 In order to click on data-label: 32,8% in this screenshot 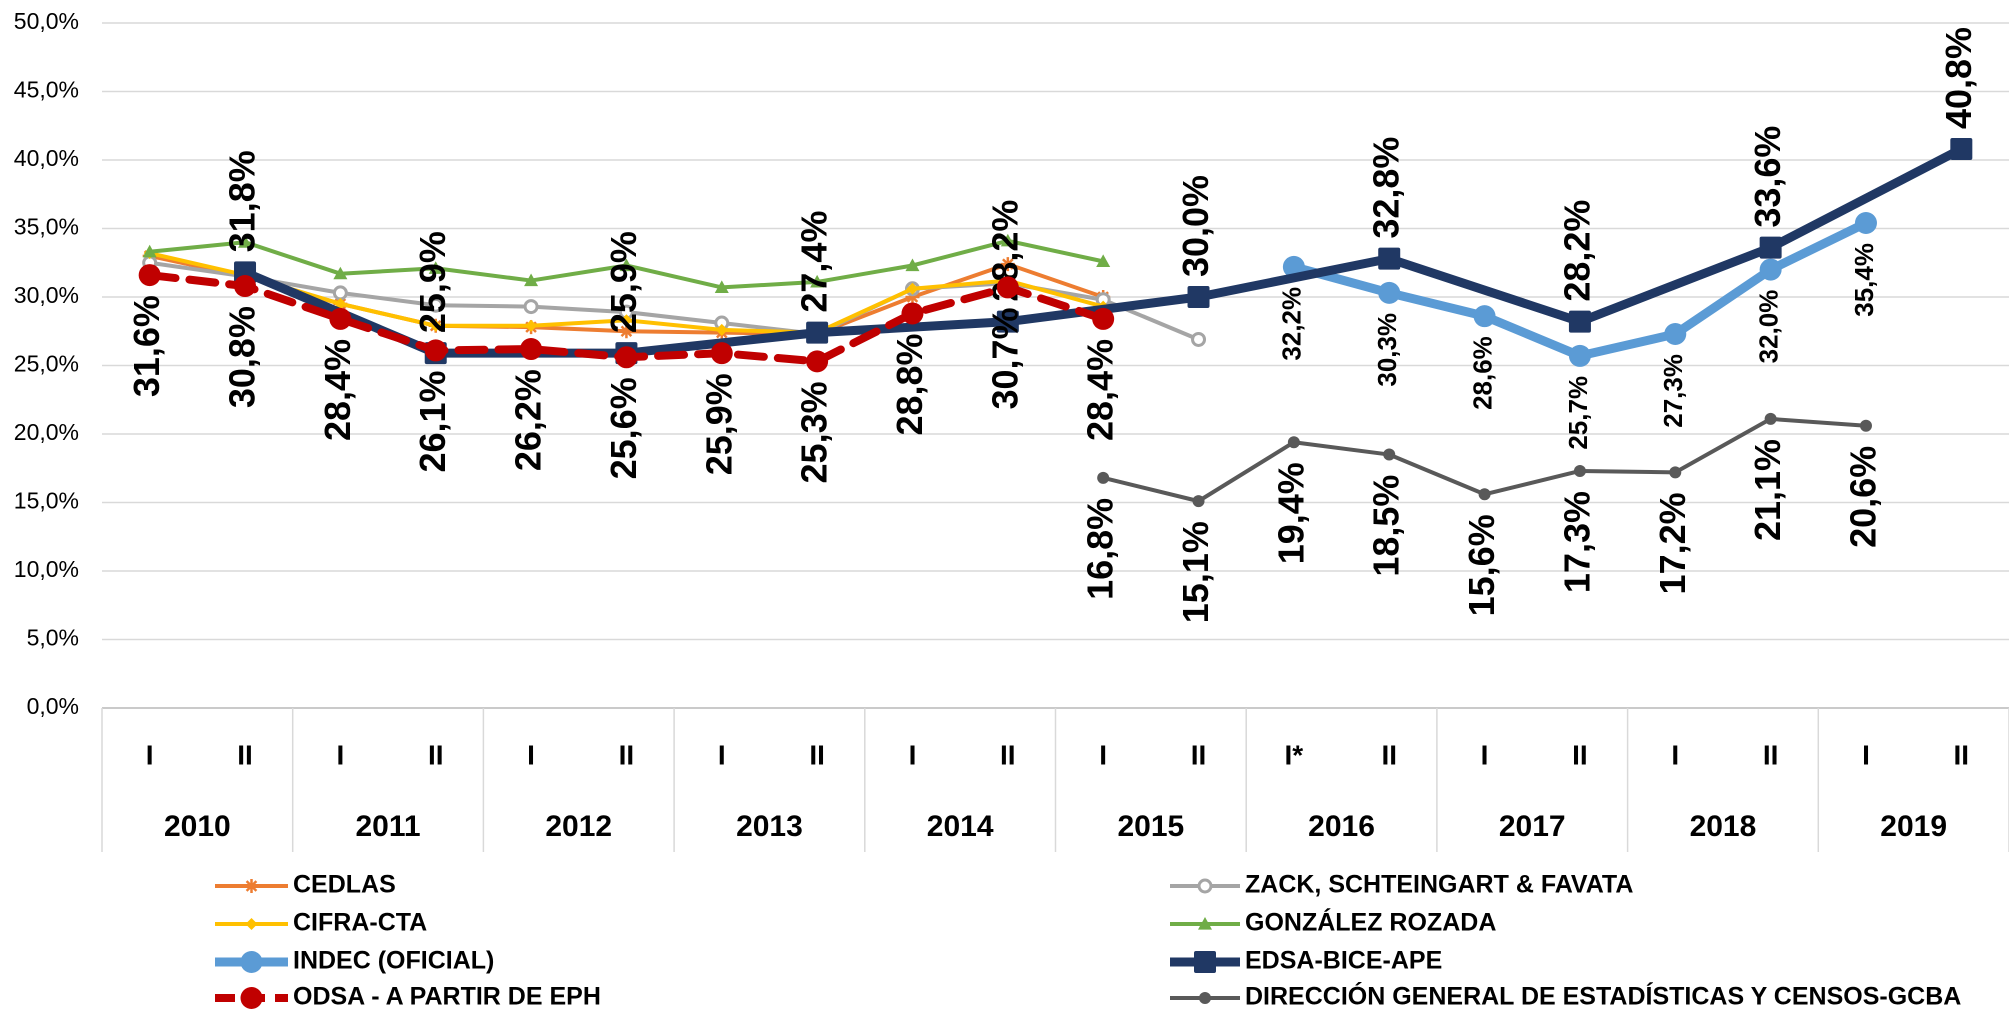, I will do `click(1386, 188)`.